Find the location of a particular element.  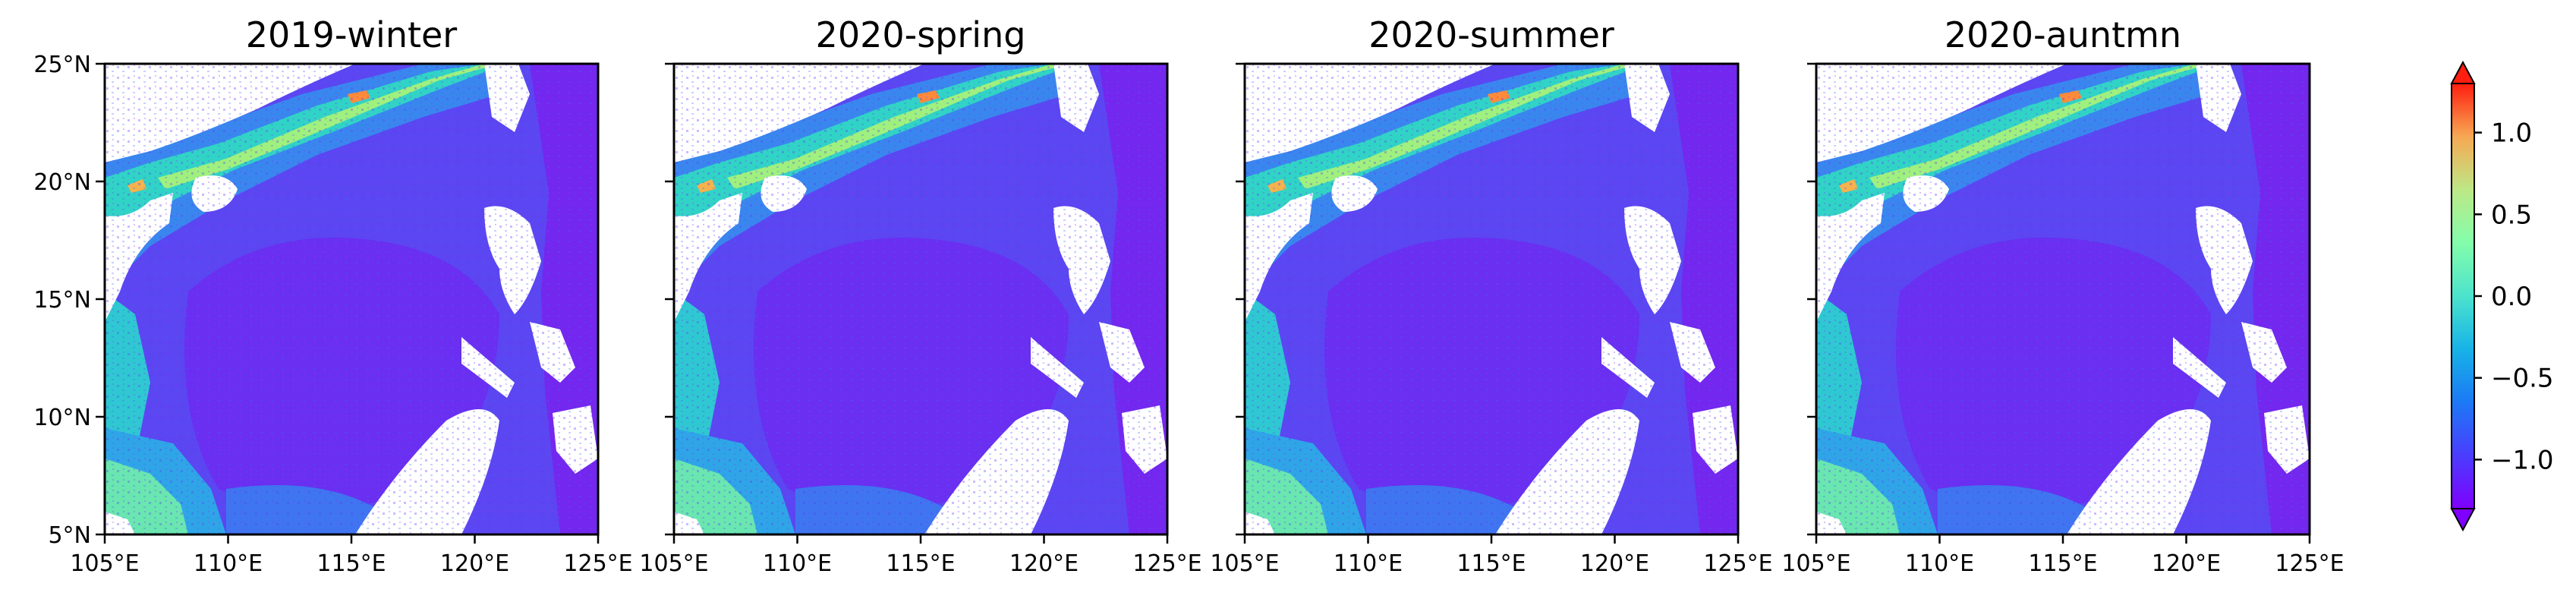

colorbar-tick-label: −1.0 is located at coordinates (2522, 460).